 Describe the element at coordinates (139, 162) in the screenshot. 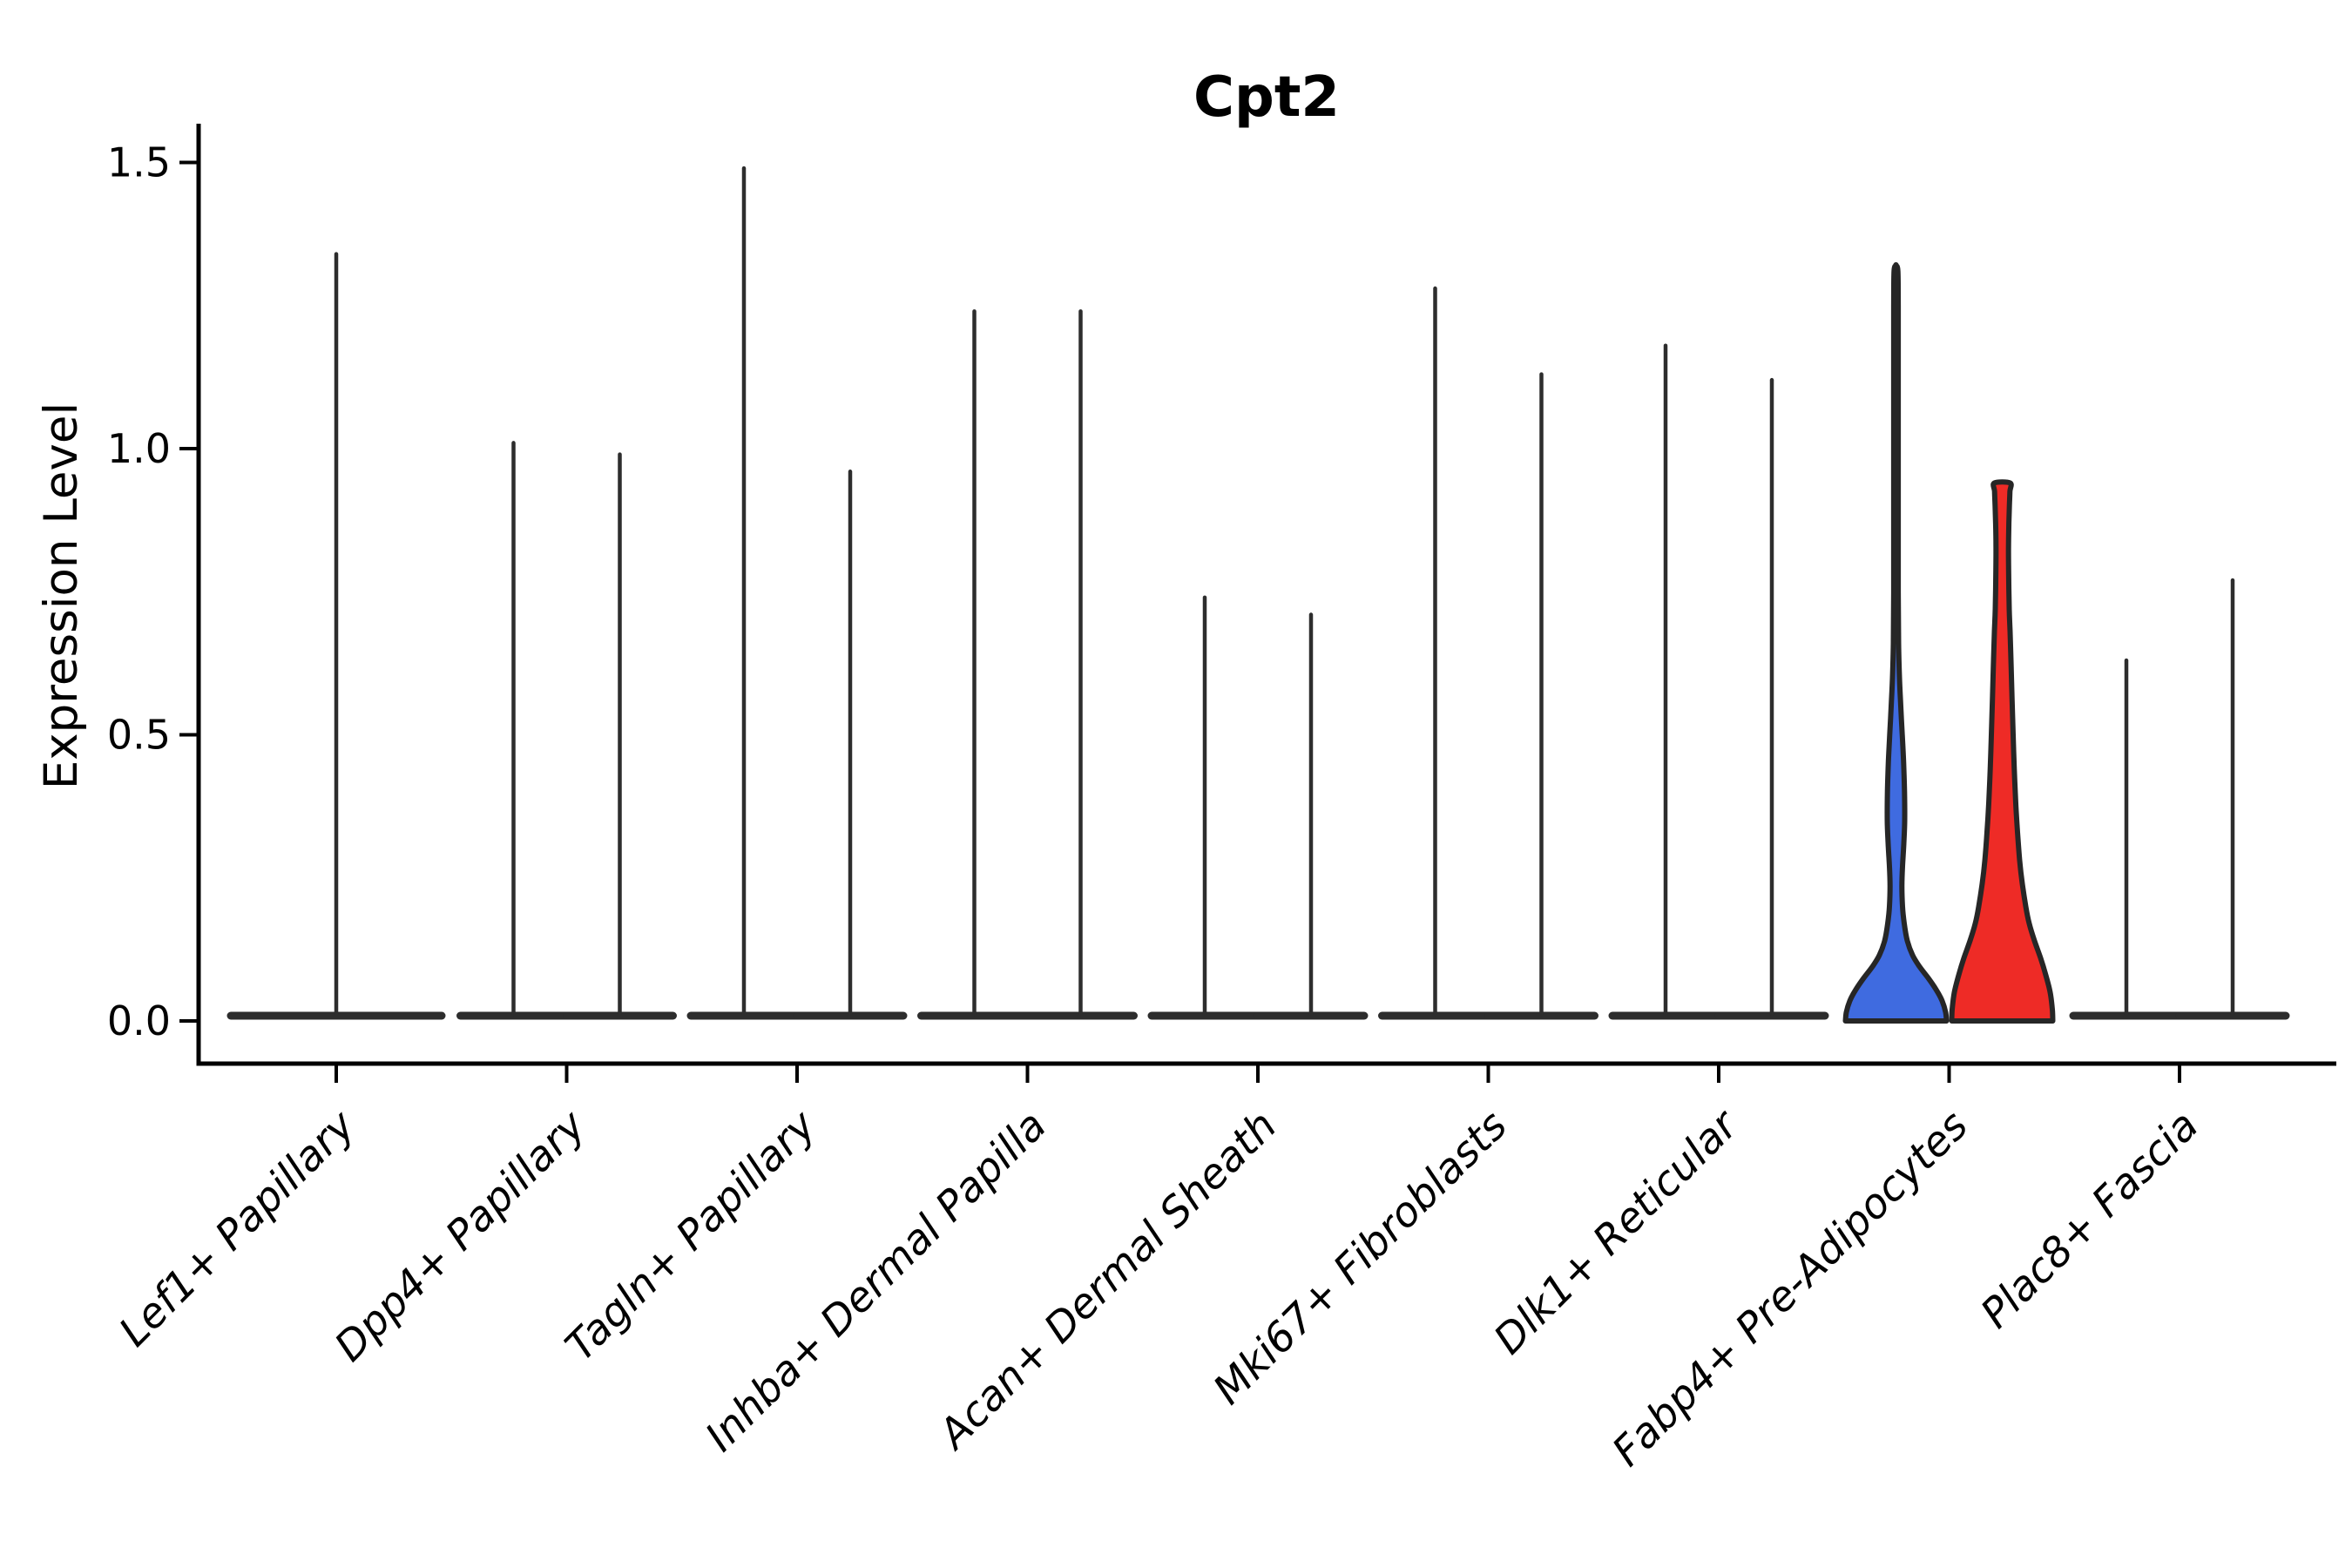

I see `y-tick-label: 1.5` at that location.